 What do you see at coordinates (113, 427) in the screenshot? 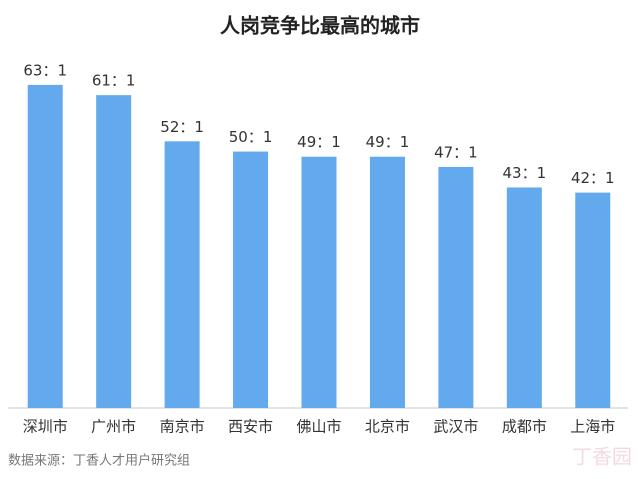
I see `x-tick-label: 广州市` at bounding box center [113, 427].